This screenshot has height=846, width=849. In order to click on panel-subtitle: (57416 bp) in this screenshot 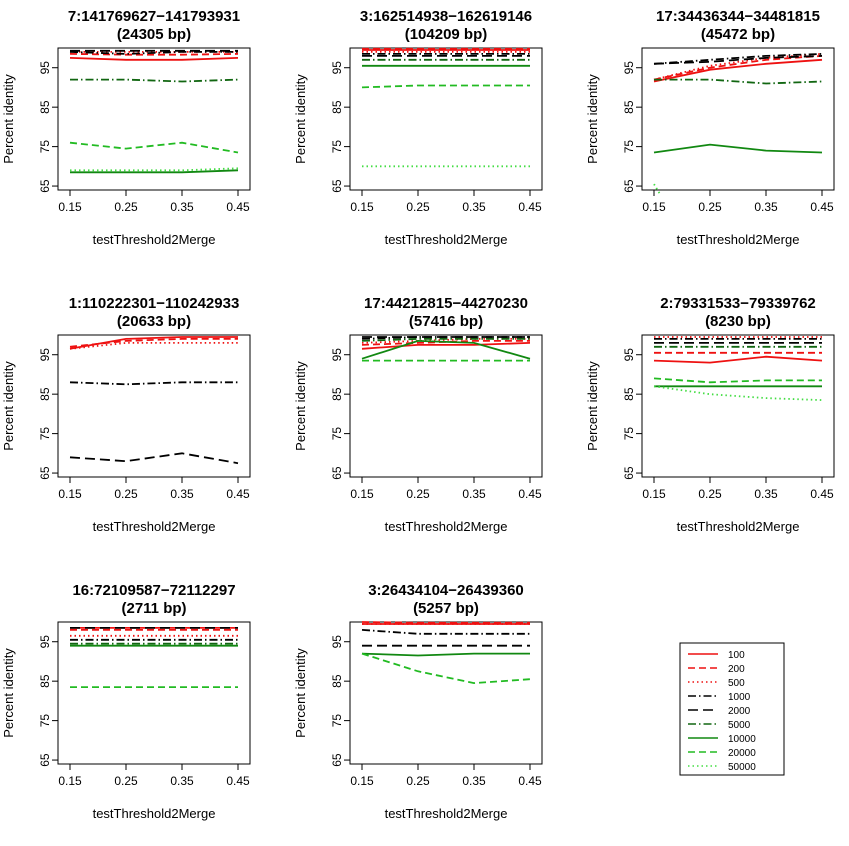, I will do `click(446, 321)`.